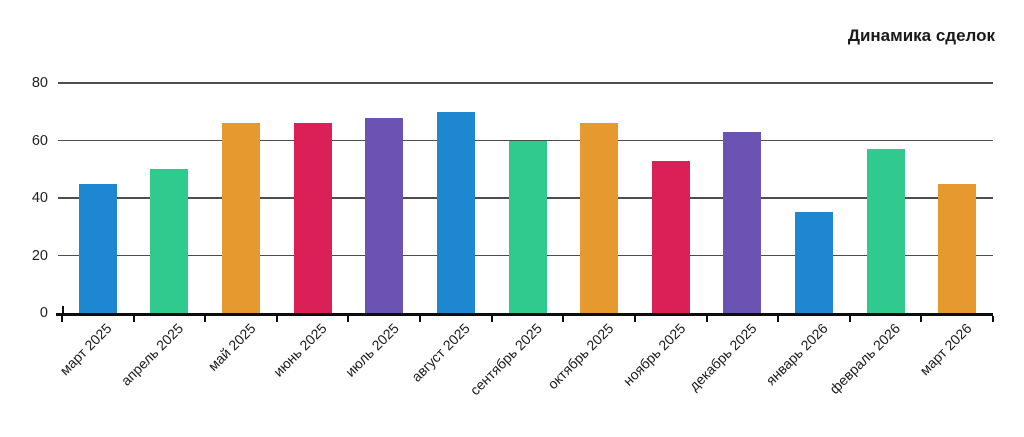 Image resolution: width=1024 pixels, height=437 pixels. Describe the element at coordinates (86, 349) in the screenshot. I see `x-axis-label: март 2025` at that location.